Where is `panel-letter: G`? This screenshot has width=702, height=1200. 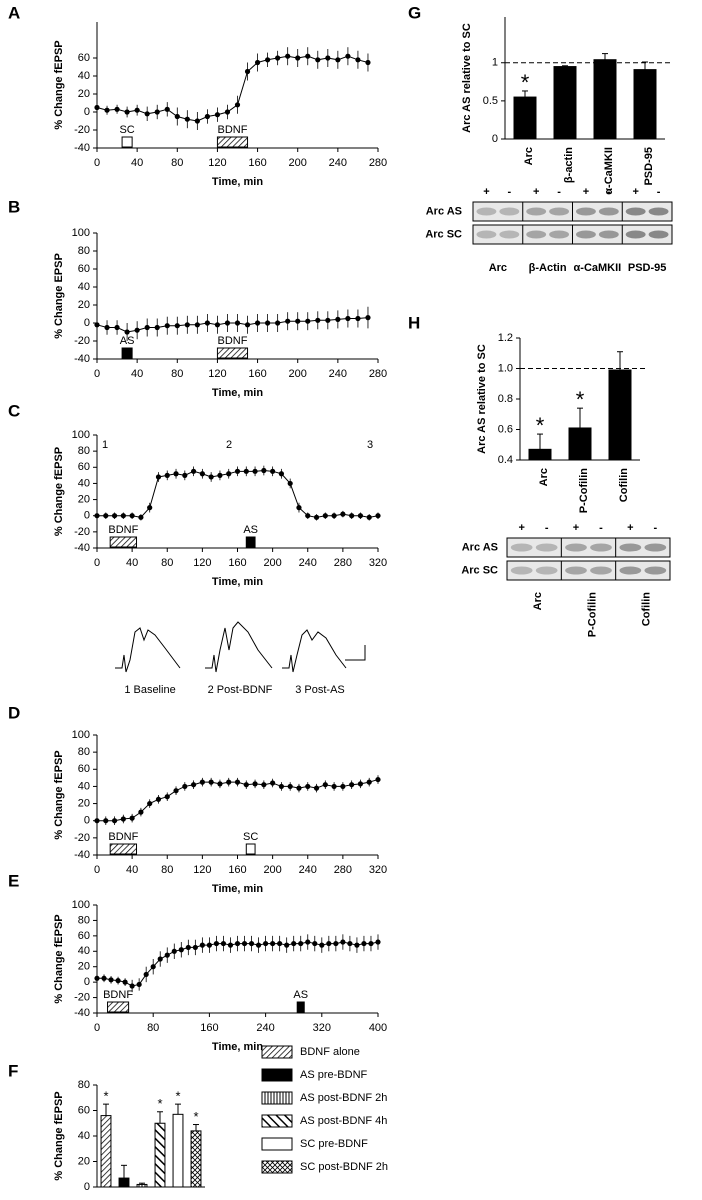
panel-letter: G is located at coordinates (414, 12).